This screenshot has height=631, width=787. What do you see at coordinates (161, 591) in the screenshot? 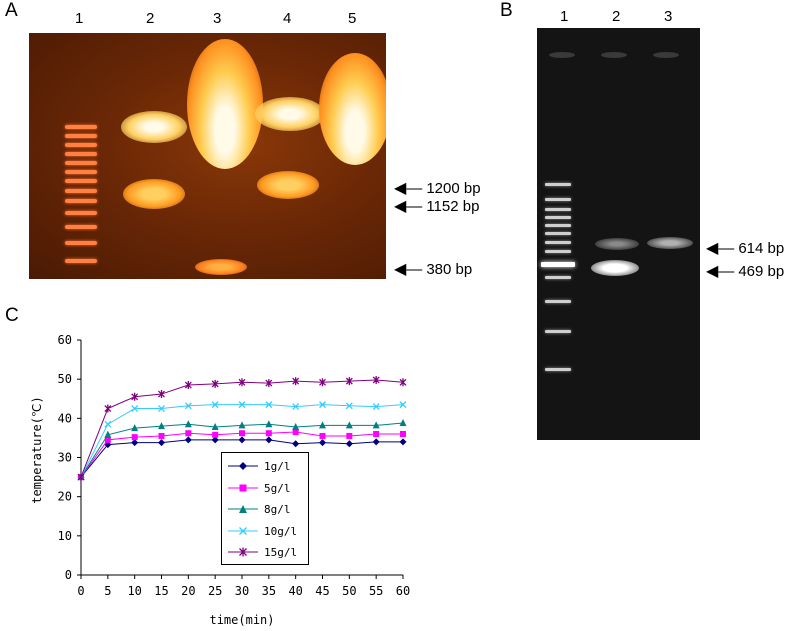
I see `x-tick-label: 15` at bounding box center [161, 591].